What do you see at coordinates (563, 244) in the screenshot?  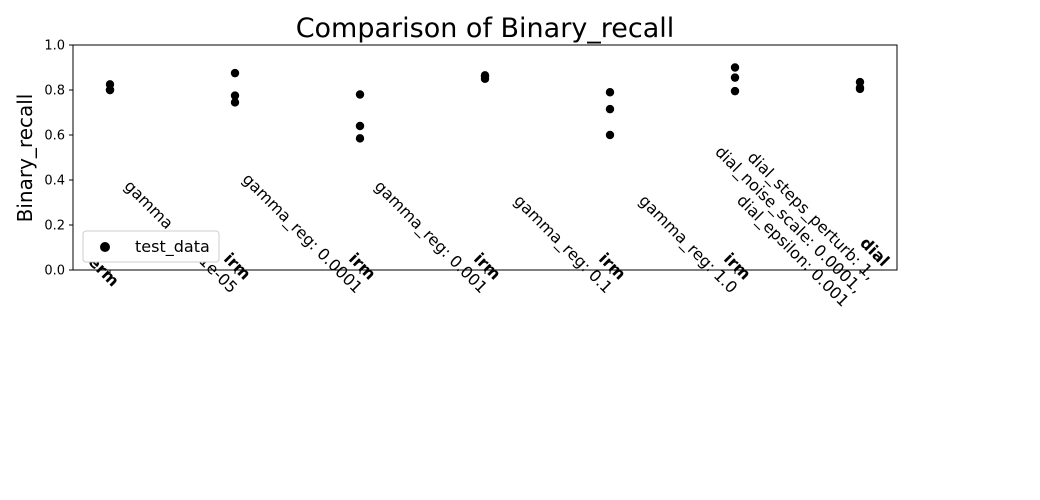 I see `x-tick-param: gamma_reg: 0.1` at bounding box center [563, 244].